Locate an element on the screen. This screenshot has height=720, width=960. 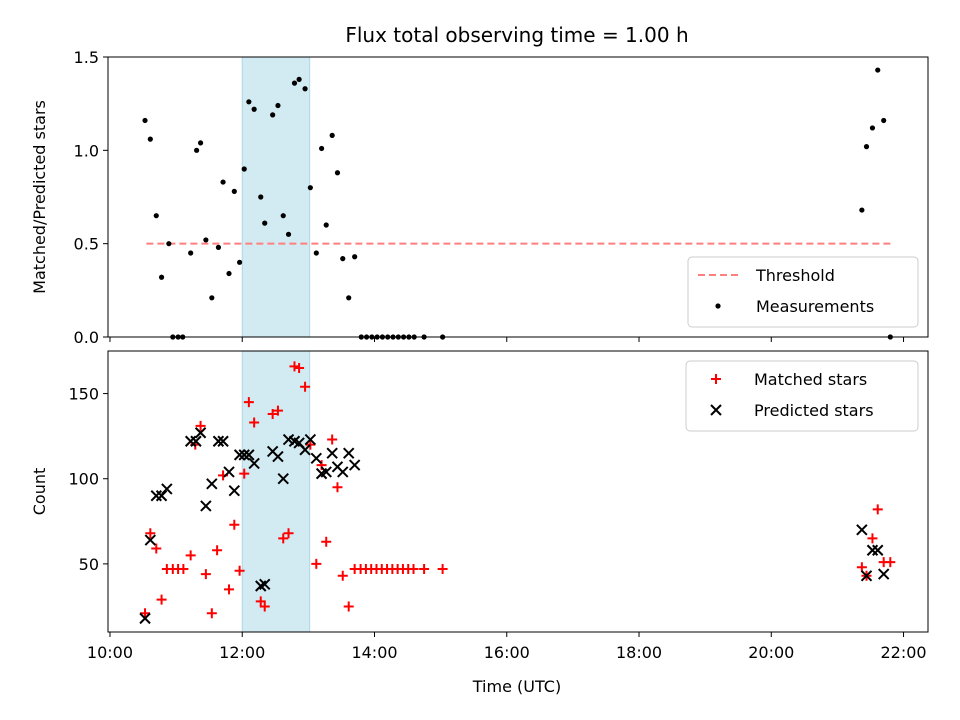
x-tick-label: 12:00 is located at coordinates (242, 652).